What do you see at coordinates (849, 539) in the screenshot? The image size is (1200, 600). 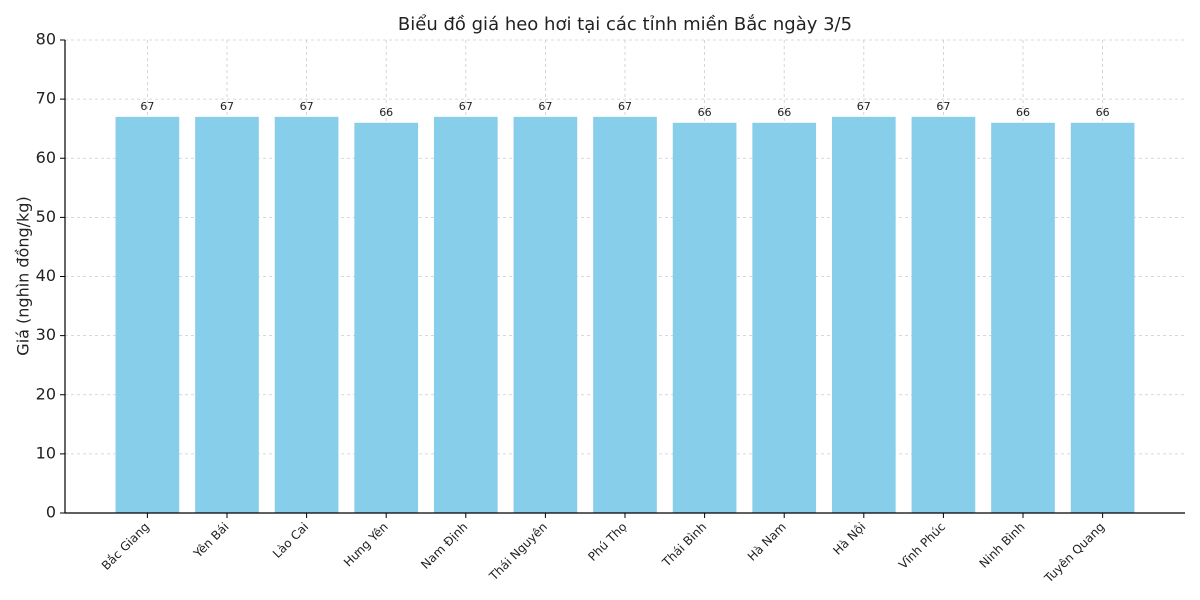 I see `x-tick-label: Hà Nội` at bounding box center [849, 539].